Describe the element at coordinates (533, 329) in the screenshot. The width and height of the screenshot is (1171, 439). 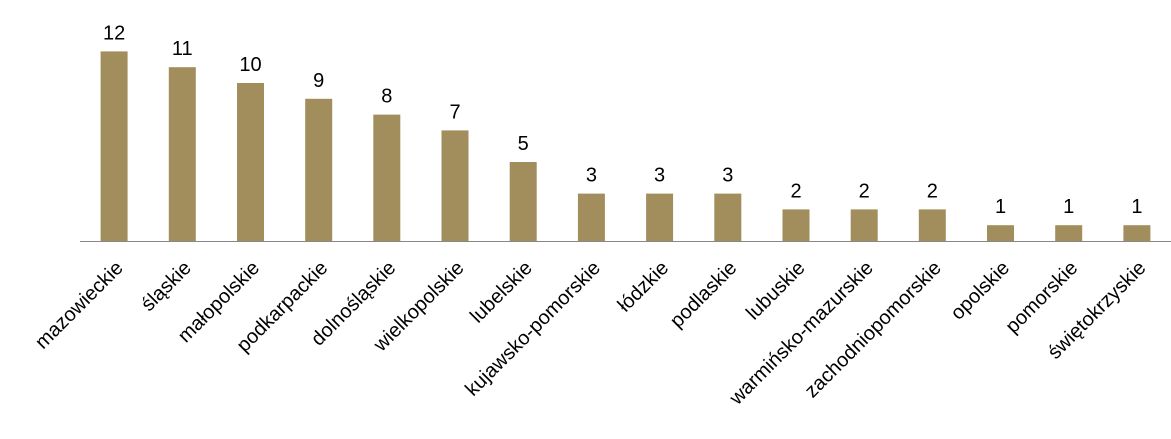
I see `category-label-7: kujawsko-pomorskie` at that location.